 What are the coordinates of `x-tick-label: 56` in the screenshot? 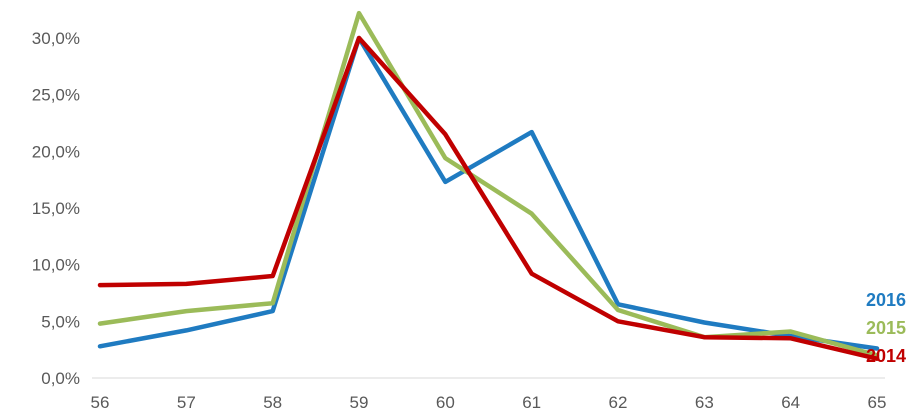 It's located at (100, 402).